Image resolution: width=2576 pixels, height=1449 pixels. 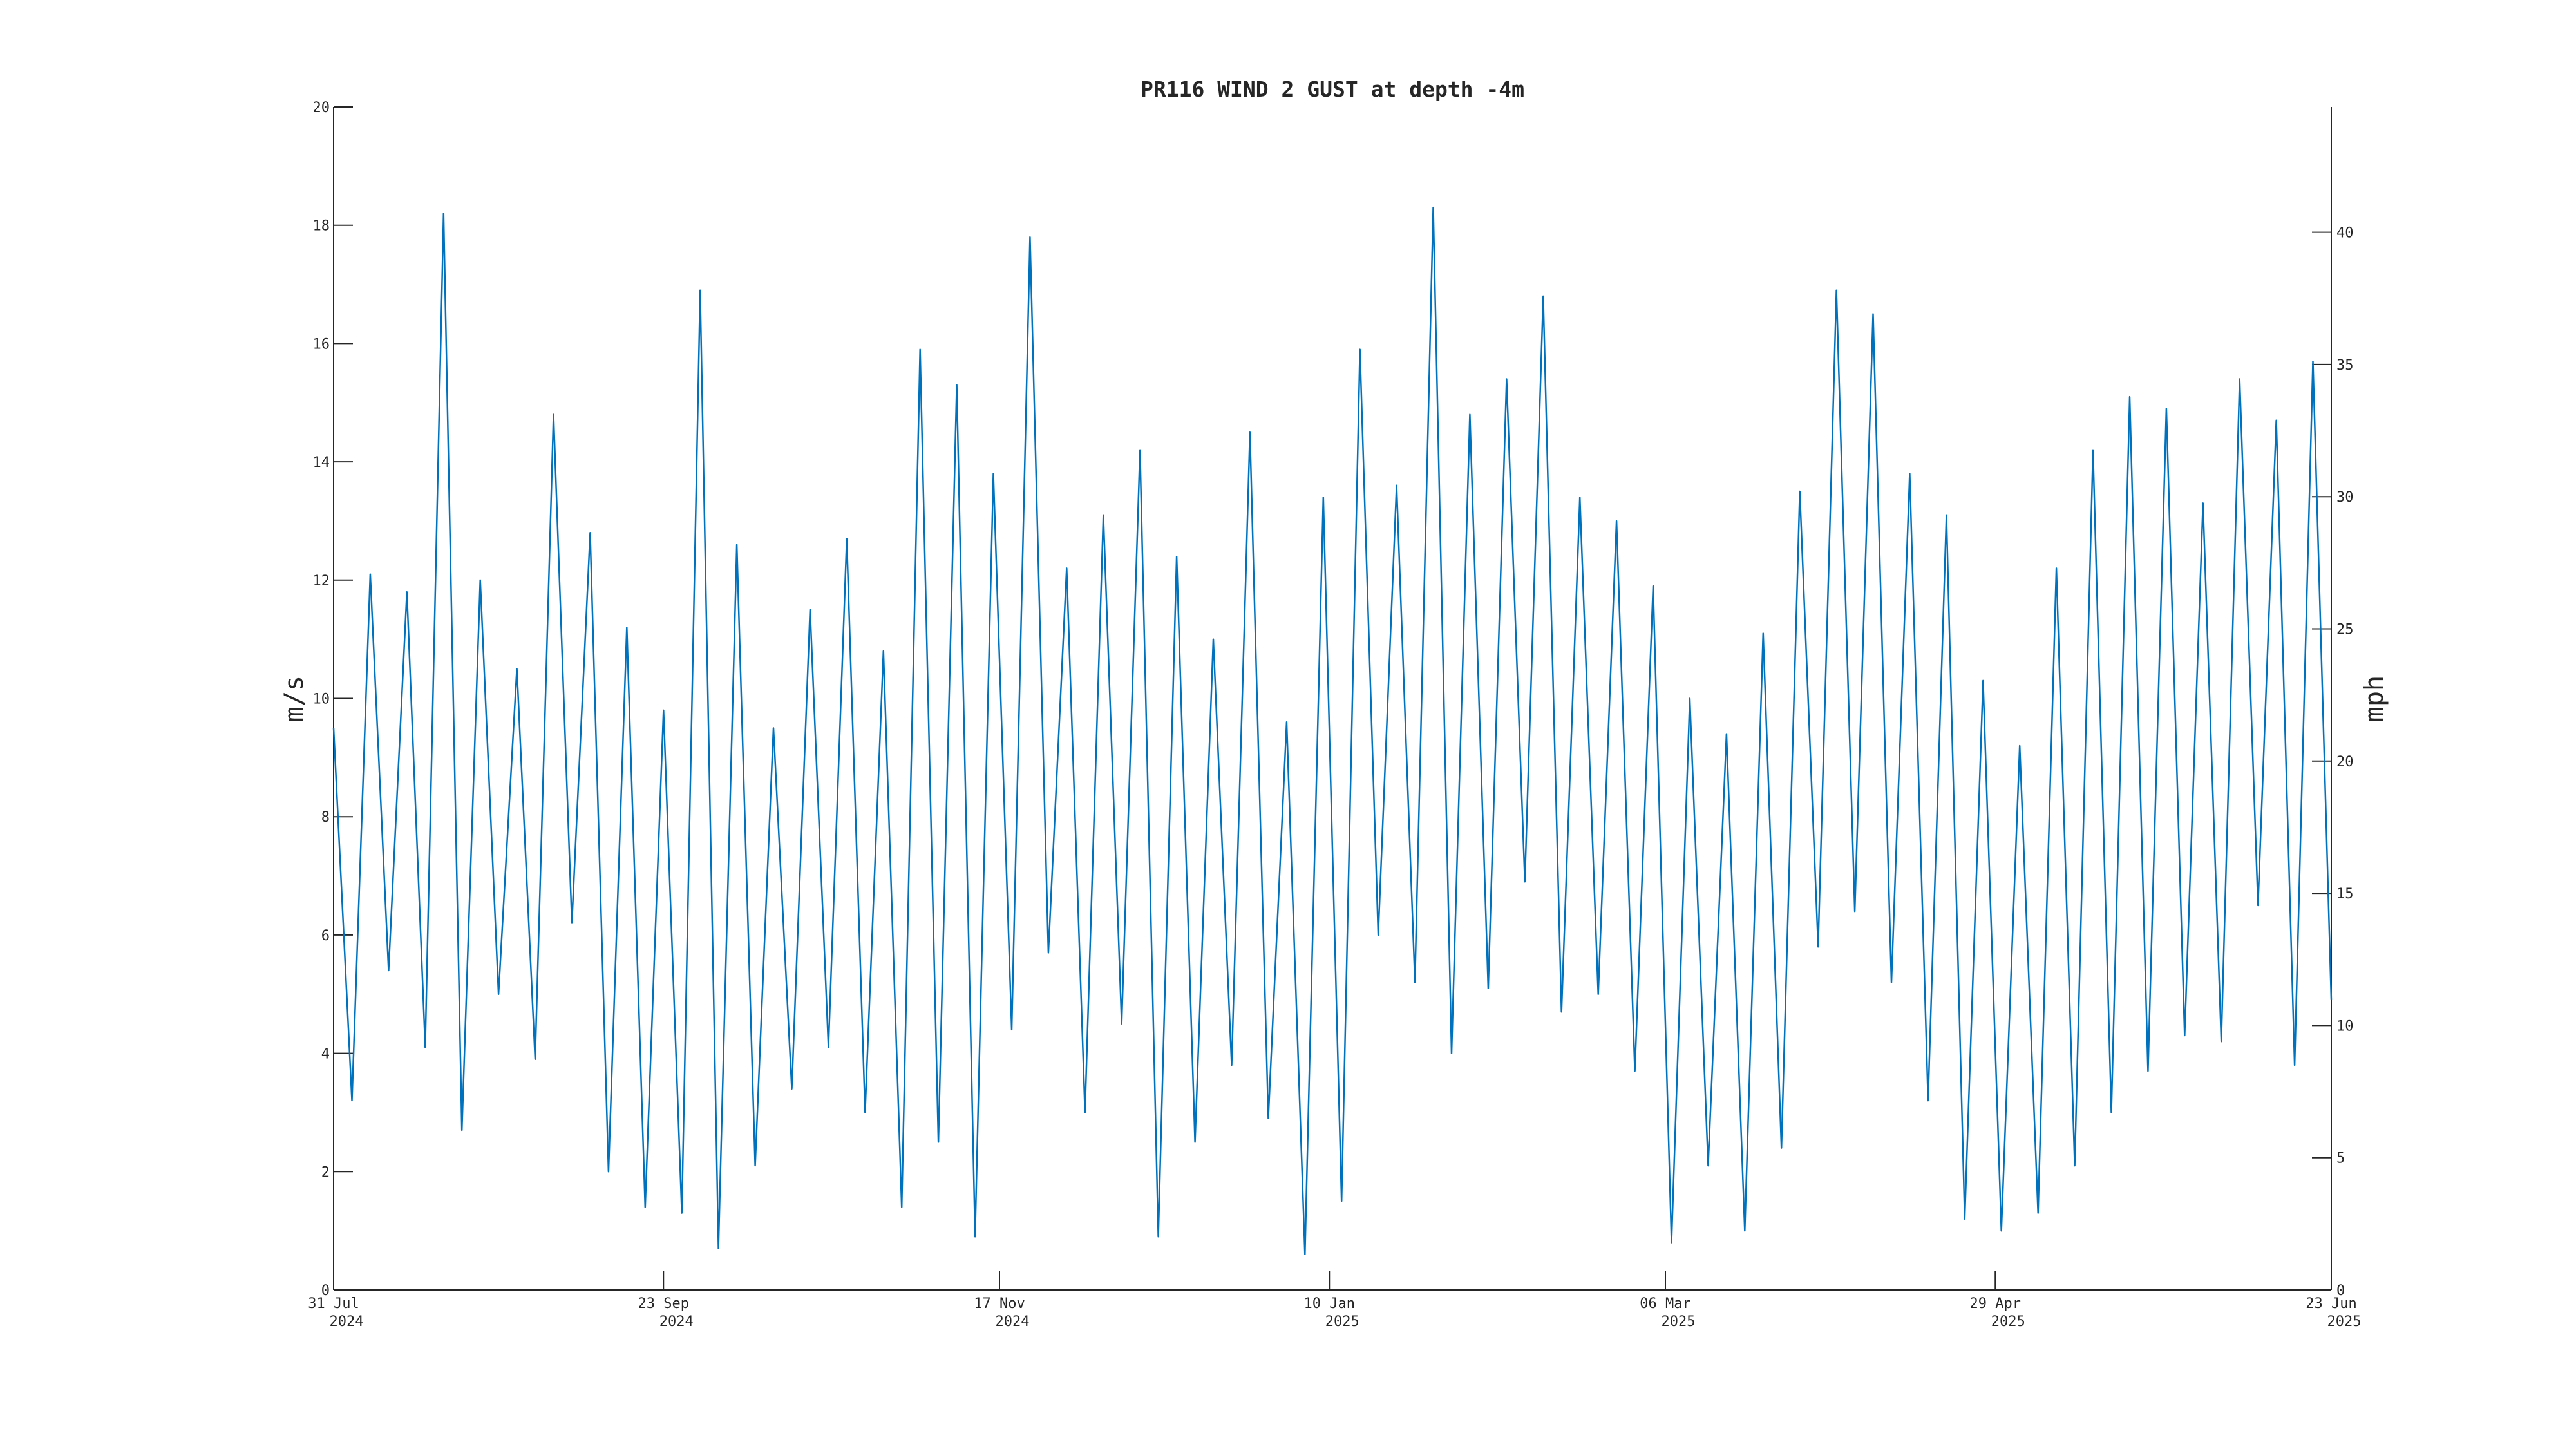 I want to click on y-tick-label: 6, so click(x=326, y=936).